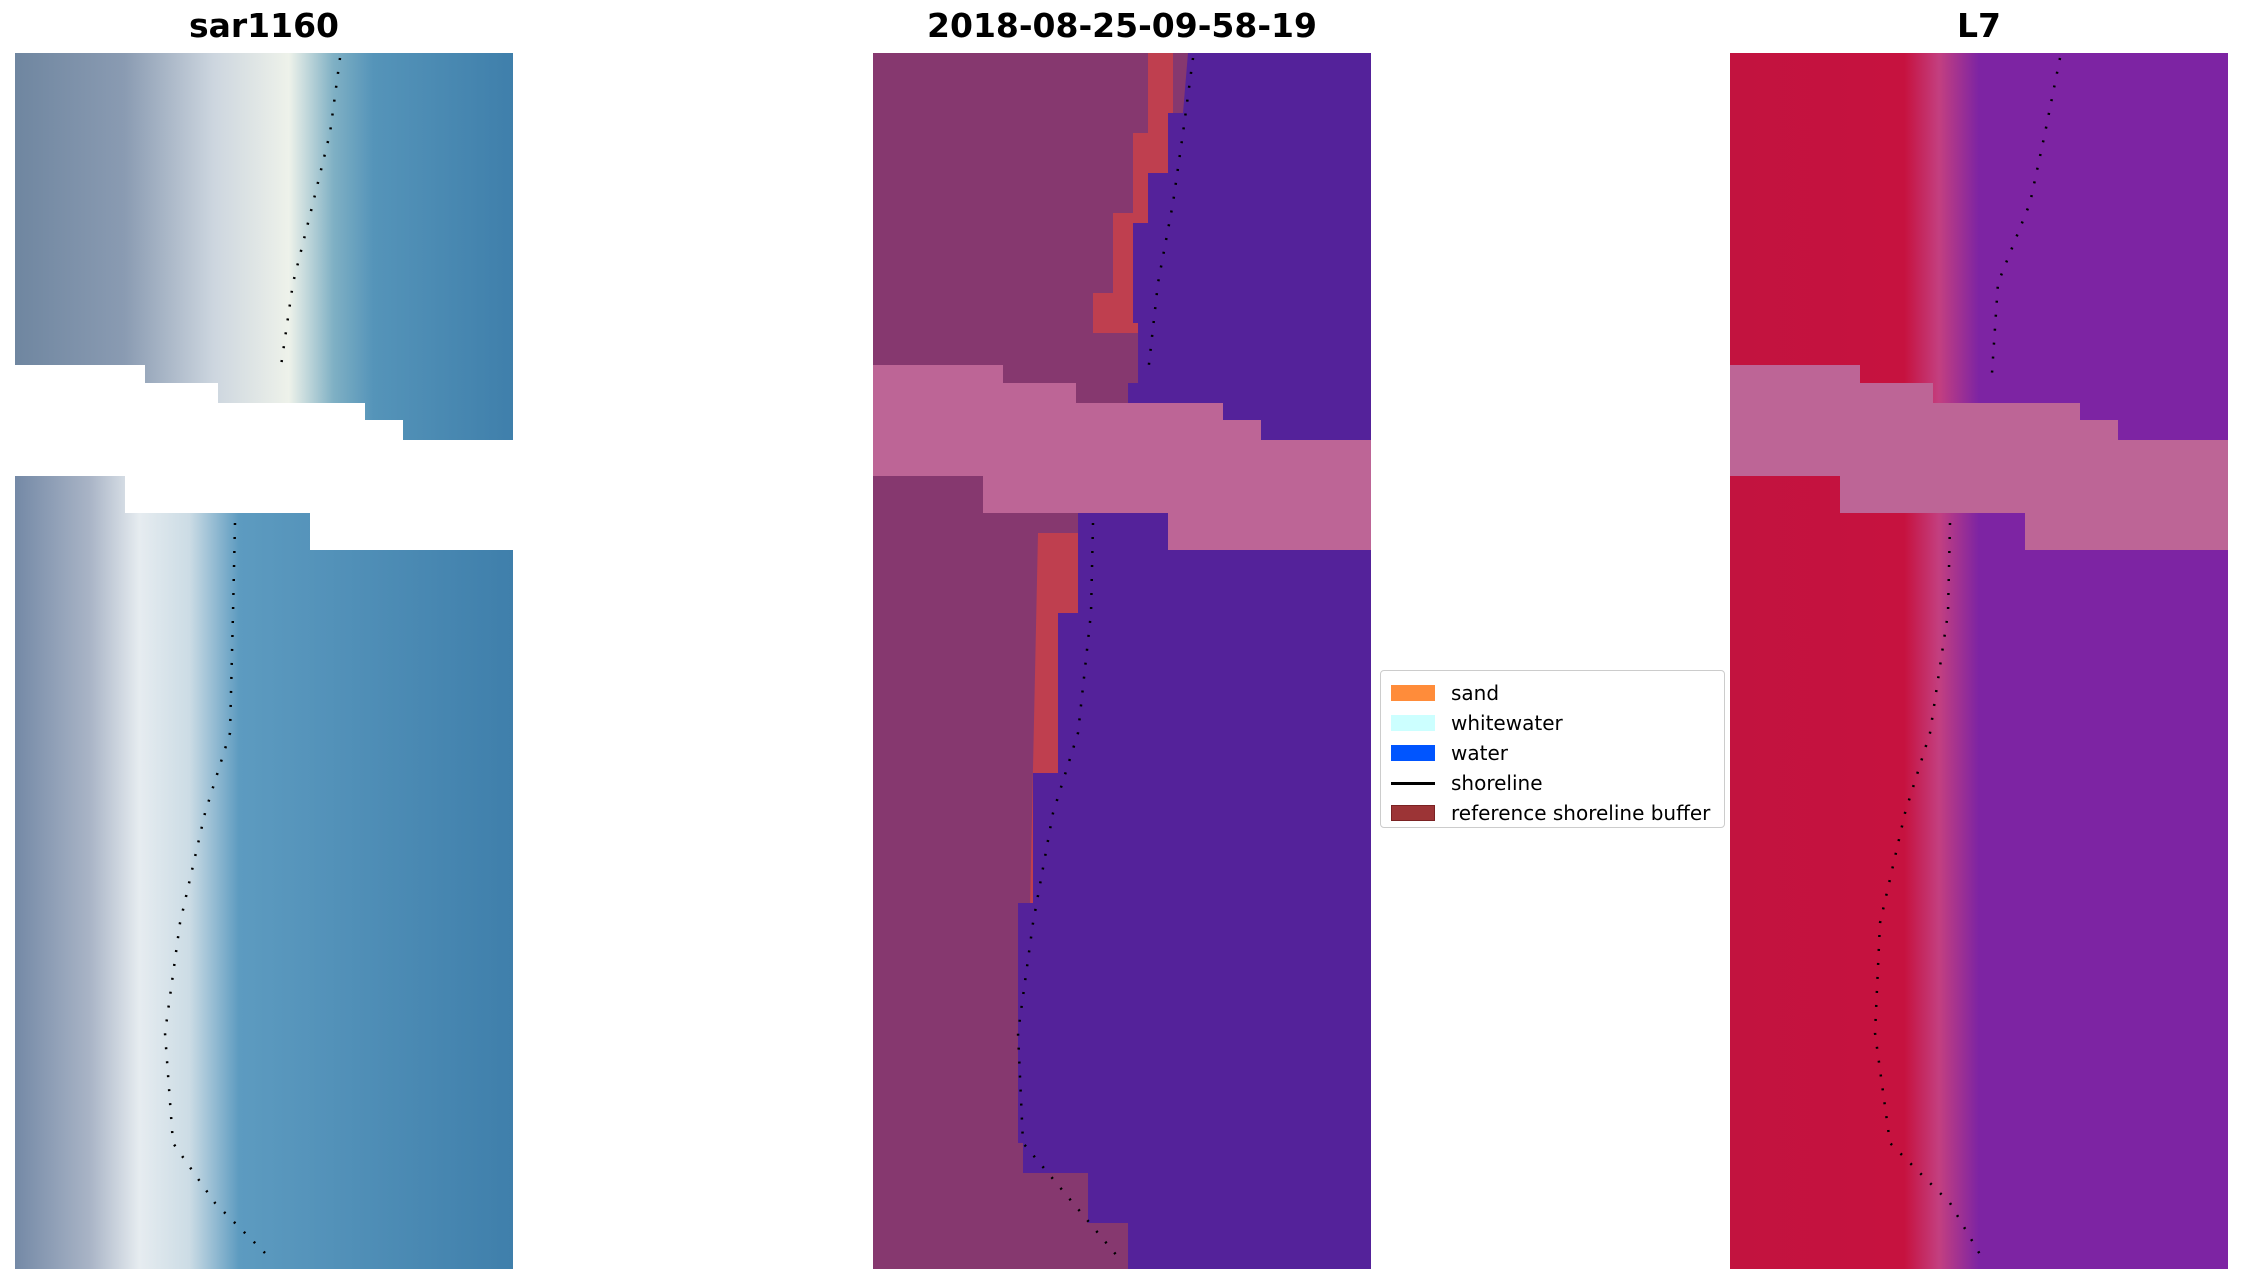 Image resolution: width=2242 pixels, height=1283 pixels. I want to click on class-water, so click(1194, 661).